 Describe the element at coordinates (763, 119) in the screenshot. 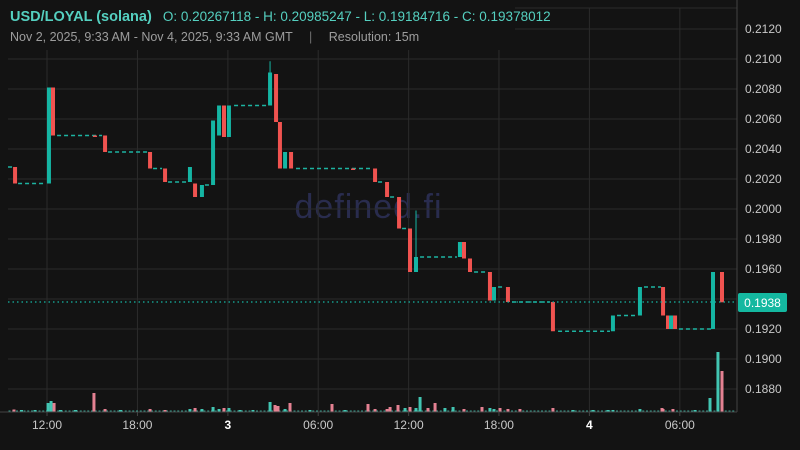

I see `svg-text: 0.2060` at that location.